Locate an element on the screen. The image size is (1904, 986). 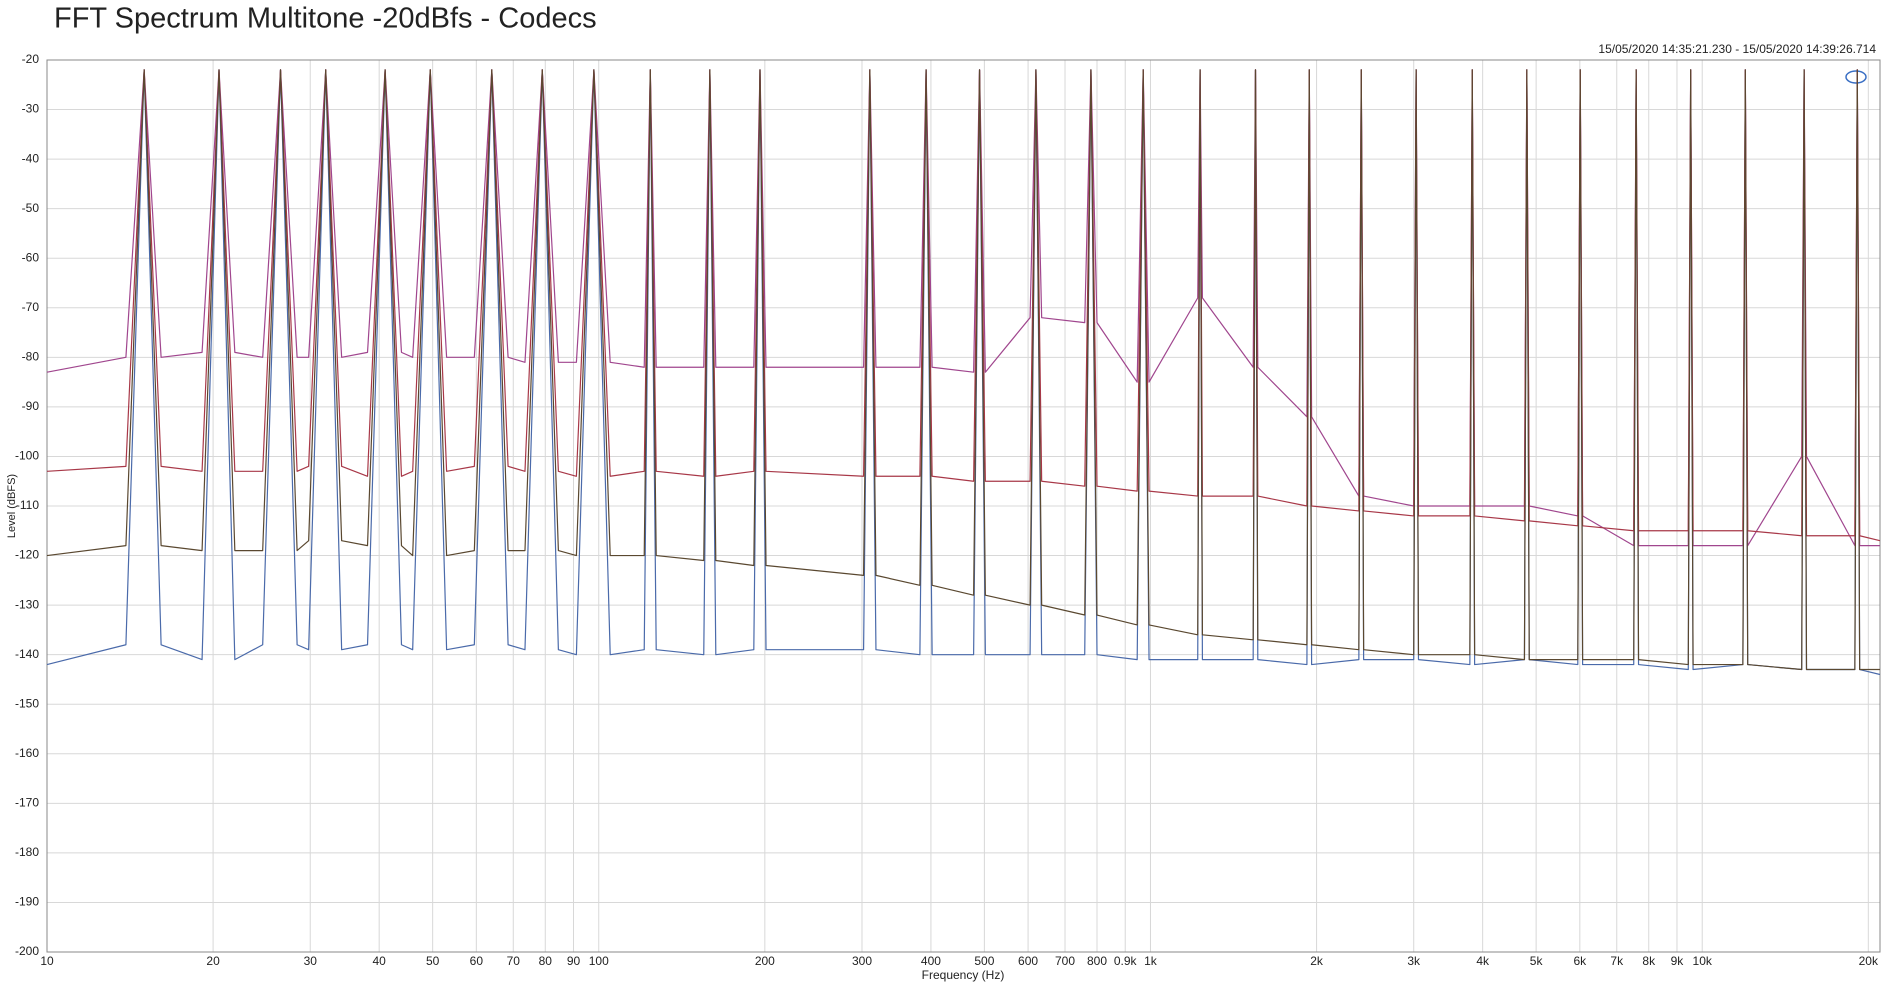
x-tick-label: 90 is located at coordinates (574, 961).